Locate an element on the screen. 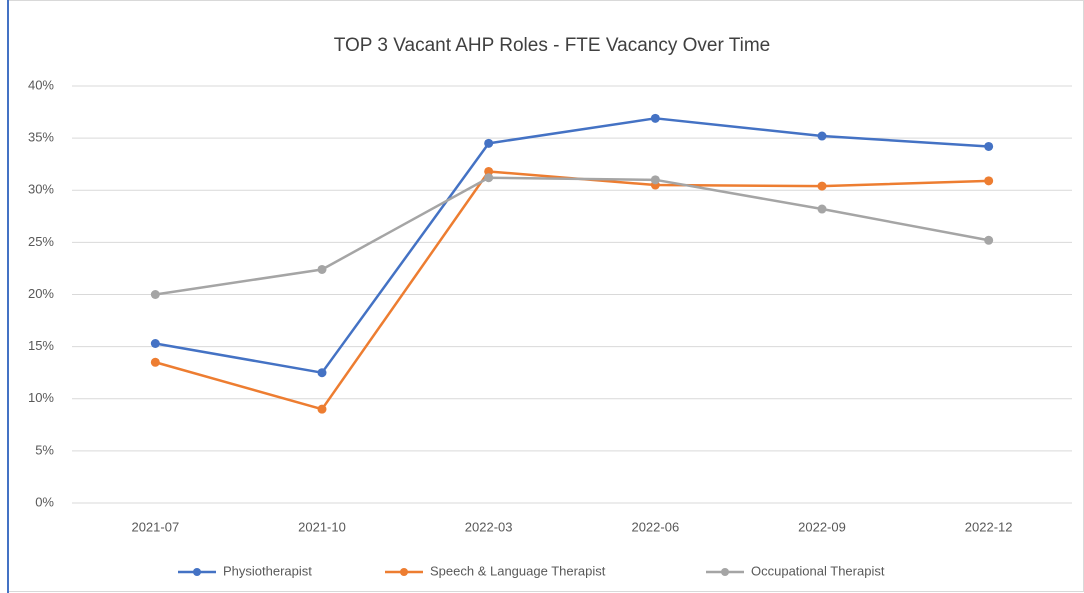  y-tick-label: 15% is located at coordinates (41, 345).